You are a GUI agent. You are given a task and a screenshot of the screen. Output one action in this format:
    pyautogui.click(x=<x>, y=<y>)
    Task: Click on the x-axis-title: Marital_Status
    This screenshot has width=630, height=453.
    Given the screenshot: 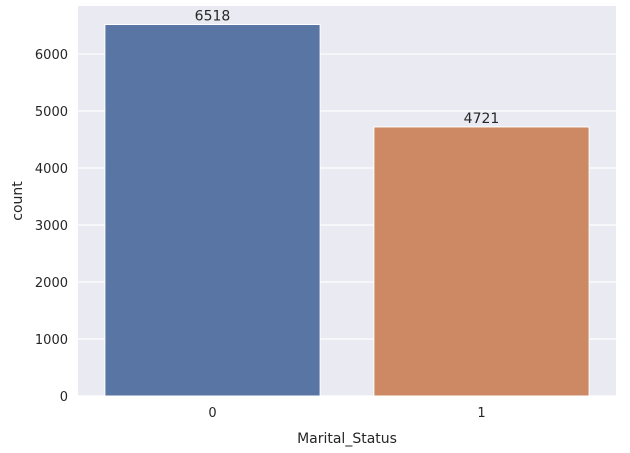 What is the action you would take?
    pyautogui.click(x=347, y=439)
    